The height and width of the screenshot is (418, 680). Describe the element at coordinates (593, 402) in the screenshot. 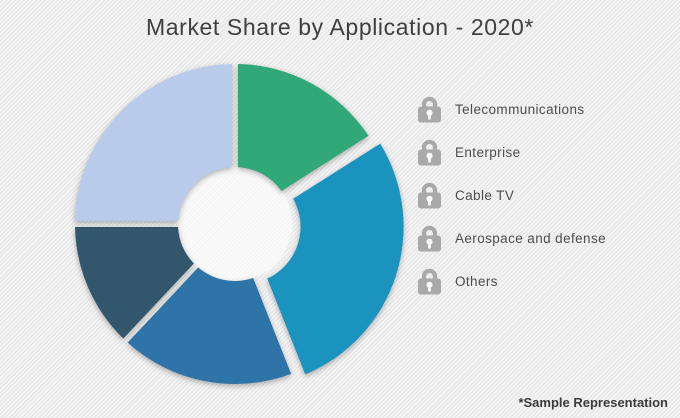

I see `sample-representation-note: *Sample Representation` at that location.